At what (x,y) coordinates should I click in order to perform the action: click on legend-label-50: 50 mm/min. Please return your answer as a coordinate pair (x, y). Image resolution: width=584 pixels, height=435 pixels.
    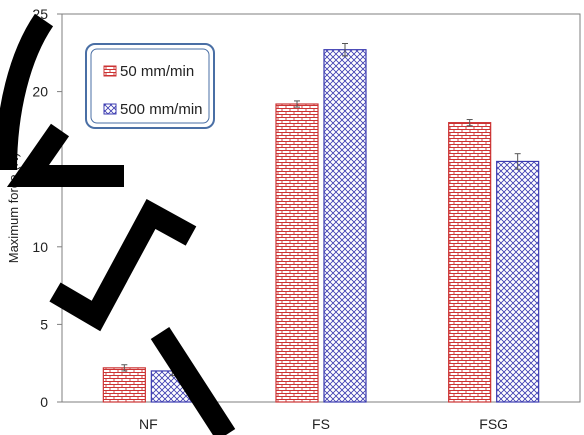
    Looking at the image, I should click on (157, 71).